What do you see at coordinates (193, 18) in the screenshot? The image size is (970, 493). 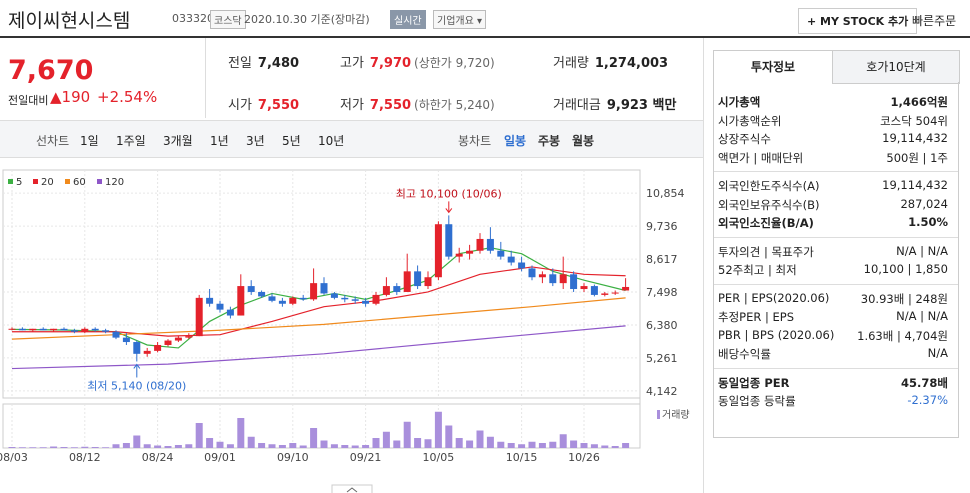 I see `stock-code: 033320` at bounding box center [193, 18].